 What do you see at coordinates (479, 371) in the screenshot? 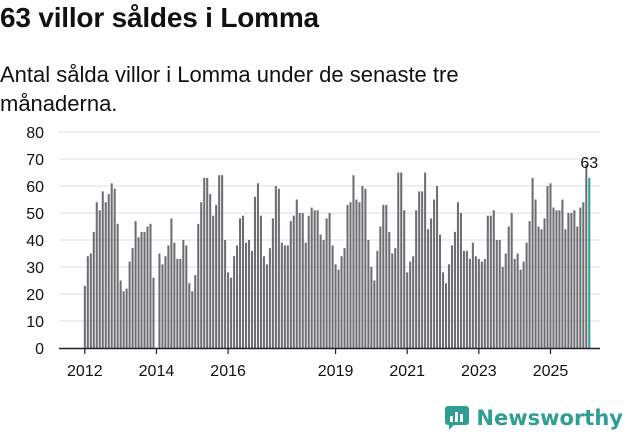
I see `x-tick-label: 2023` at bounding box center [479, 371].